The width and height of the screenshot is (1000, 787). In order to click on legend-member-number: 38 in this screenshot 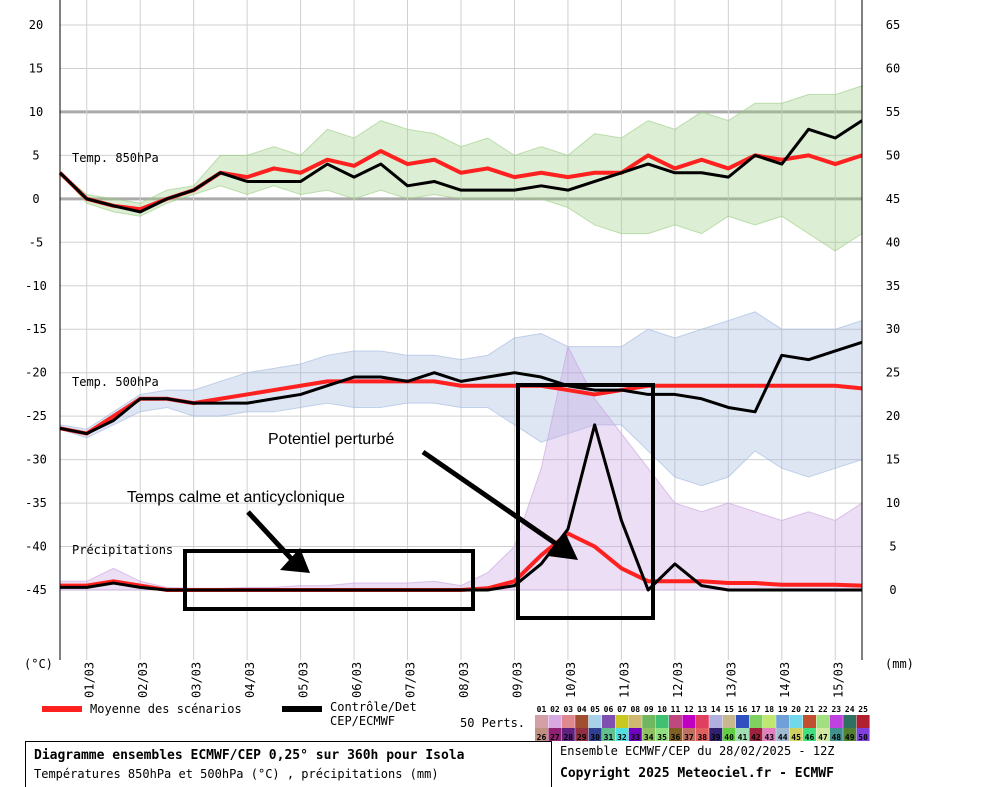, I will do `click(702, 737)`.